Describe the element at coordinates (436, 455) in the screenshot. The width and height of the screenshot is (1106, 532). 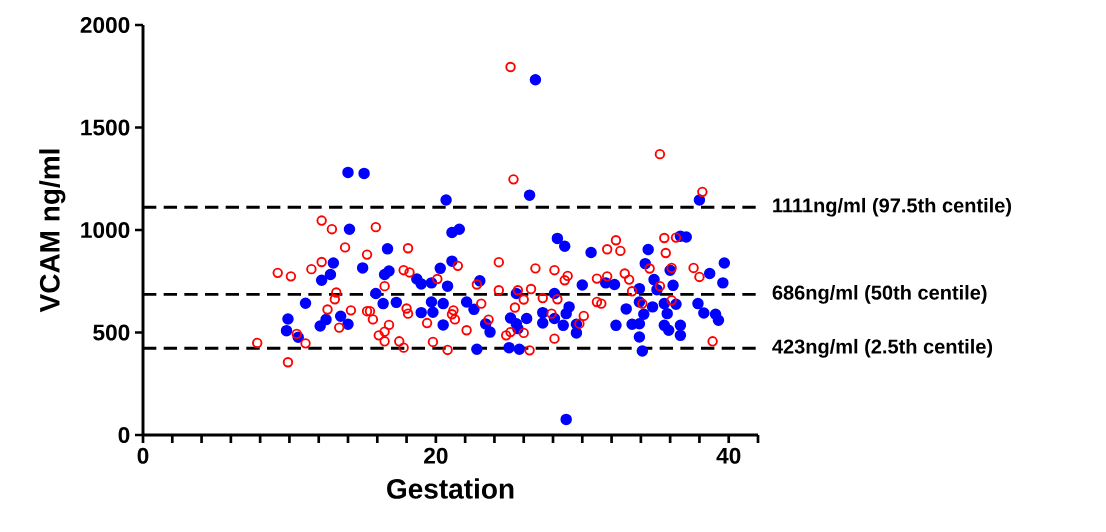
I see `x-tick-label: 20` at that location.